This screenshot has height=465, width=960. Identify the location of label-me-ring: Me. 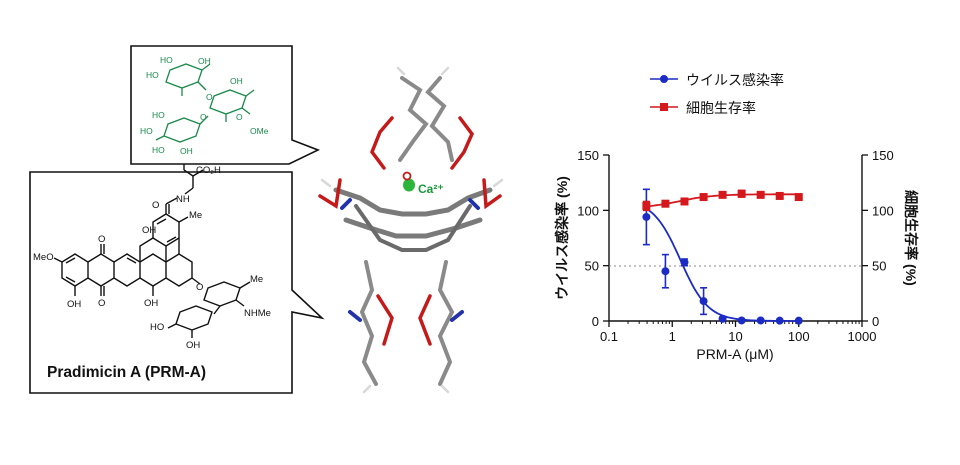
(195, 215).